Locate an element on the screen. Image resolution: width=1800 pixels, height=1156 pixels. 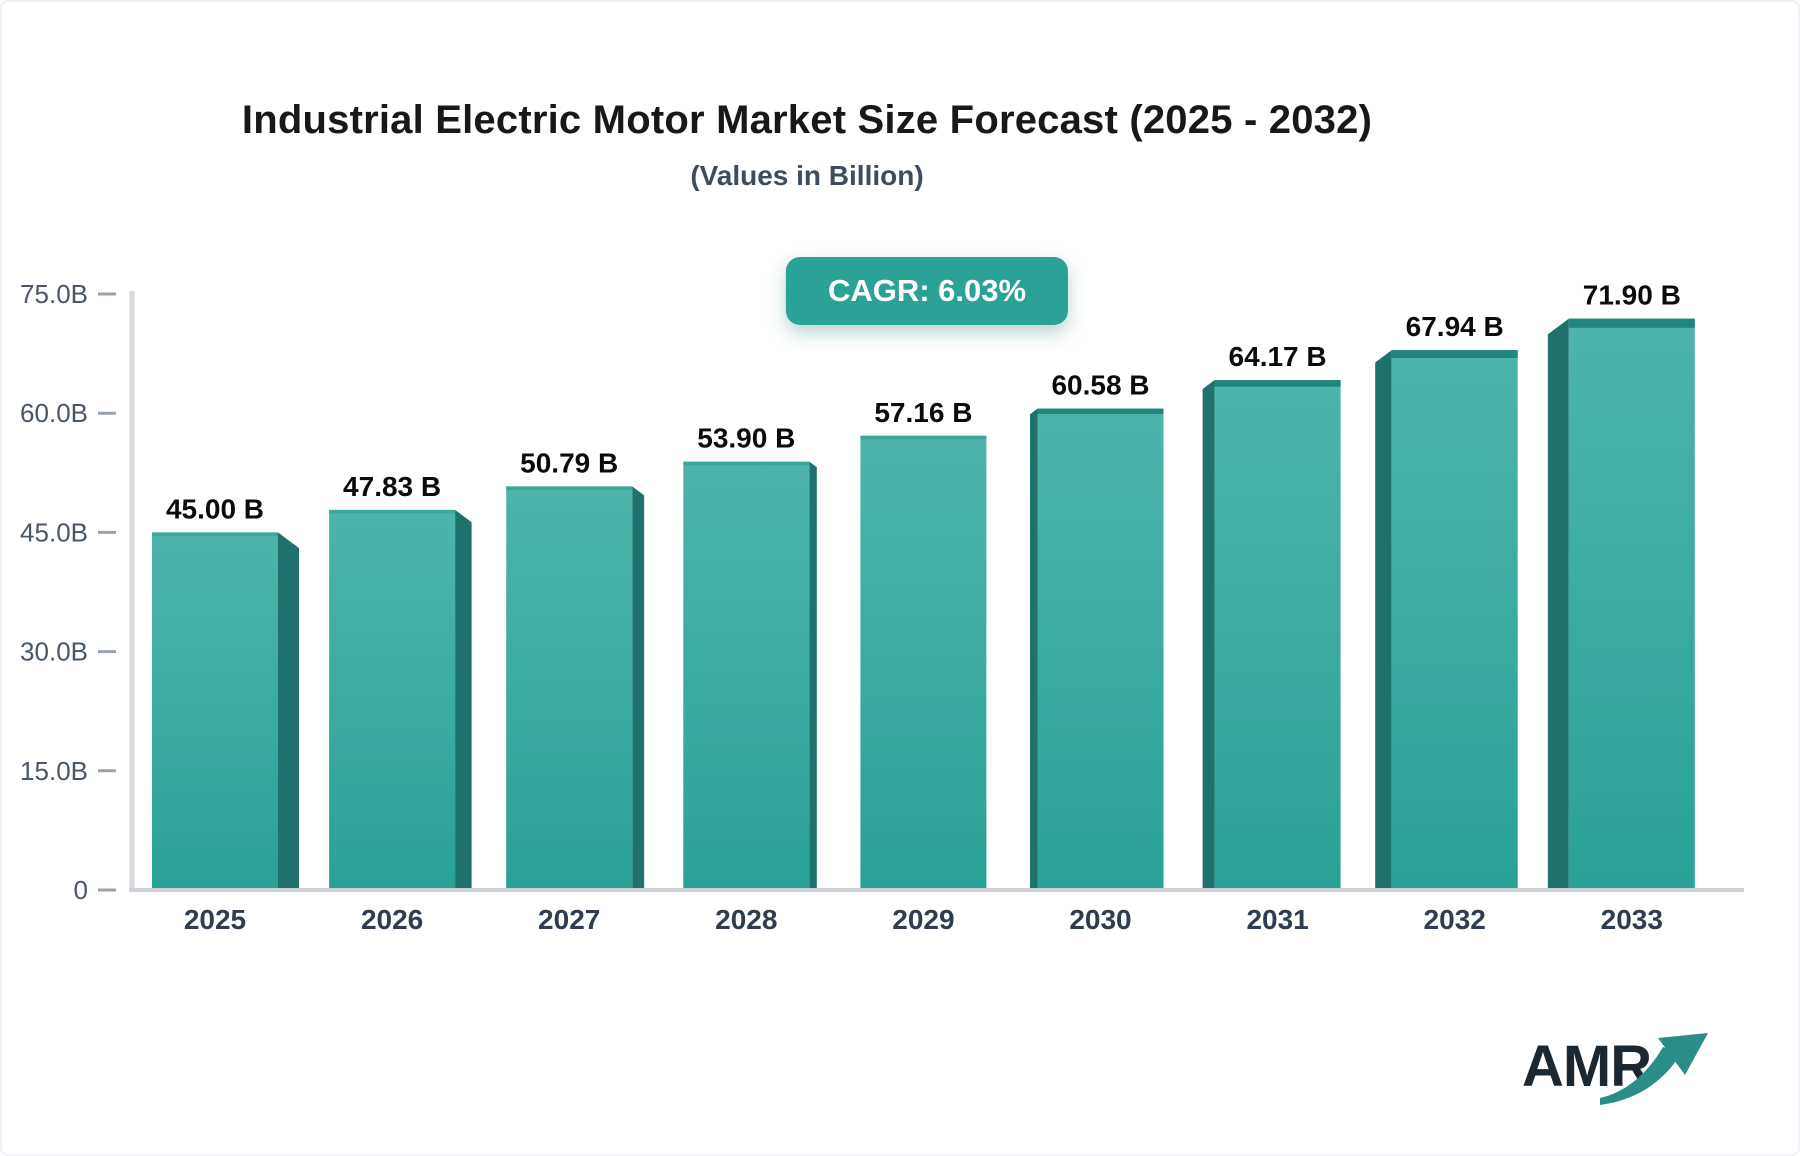
bar-value-label: 71.90 B is located at coordinates (1632, 295).